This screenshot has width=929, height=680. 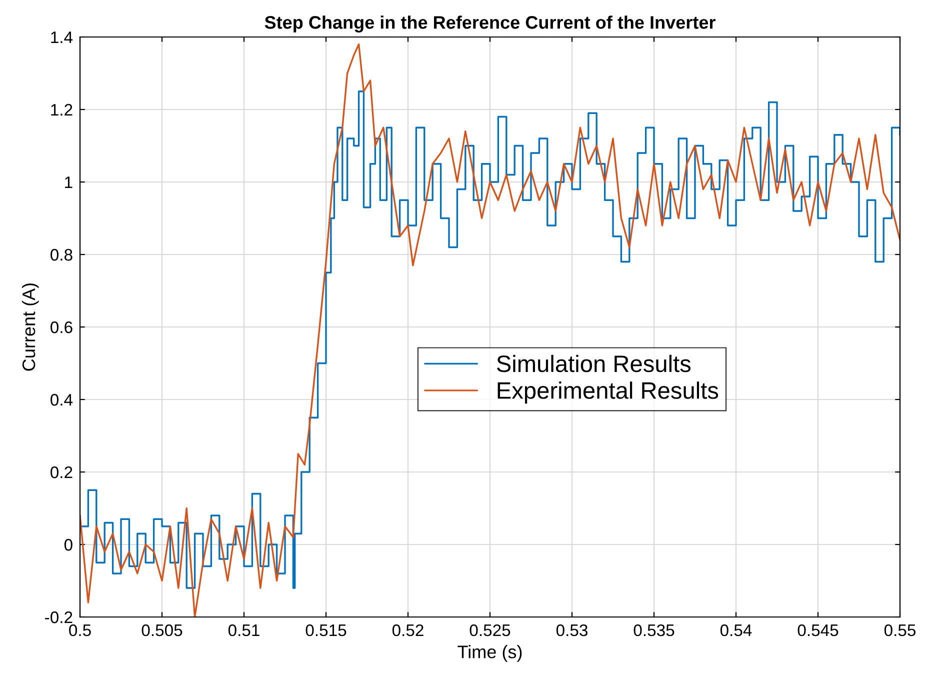 What do you see at coordinates (244, 630) in the screenshot?
I see `x-tick-label: 0.51` at bounding box center [244, 630].